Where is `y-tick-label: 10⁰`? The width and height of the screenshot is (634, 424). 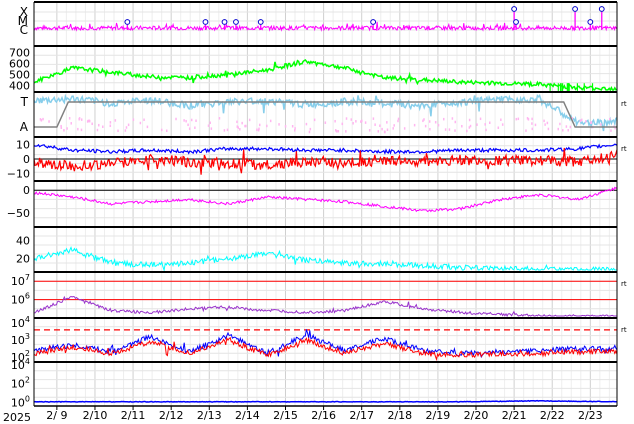 y-tick-label: 10⁰ is located at coordinates (20, 401).